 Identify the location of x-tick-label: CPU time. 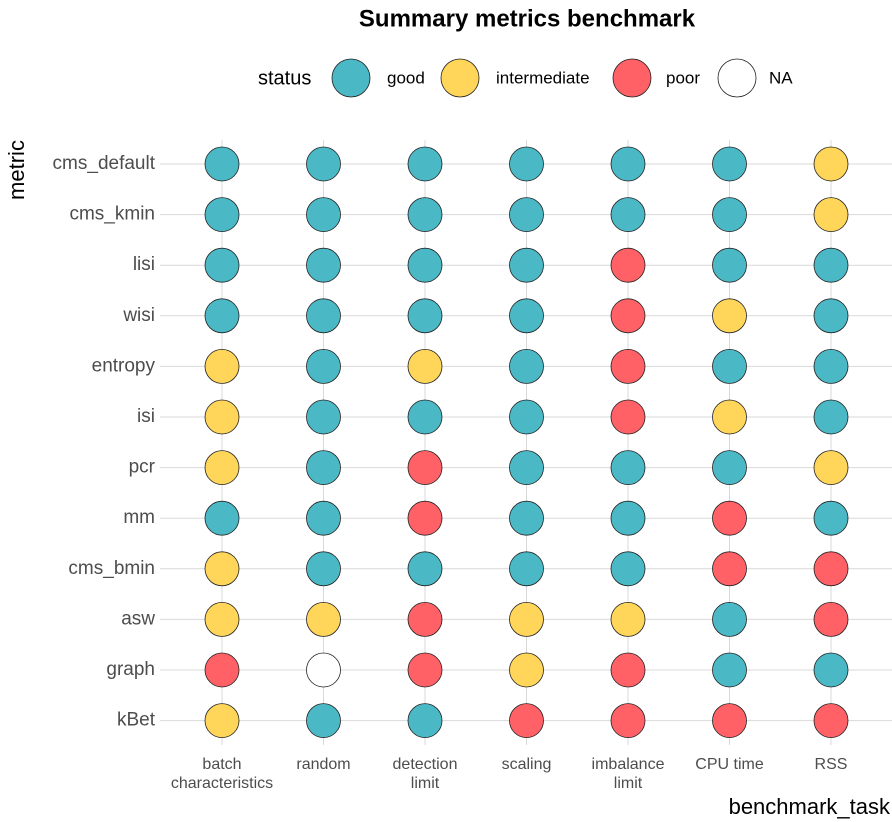
(729, 764).